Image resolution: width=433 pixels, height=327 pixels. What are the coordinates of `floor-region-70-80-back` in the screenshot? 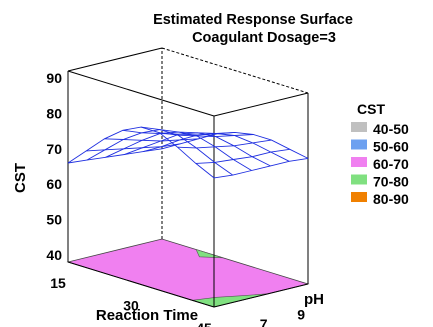 It's located at (209, 254).